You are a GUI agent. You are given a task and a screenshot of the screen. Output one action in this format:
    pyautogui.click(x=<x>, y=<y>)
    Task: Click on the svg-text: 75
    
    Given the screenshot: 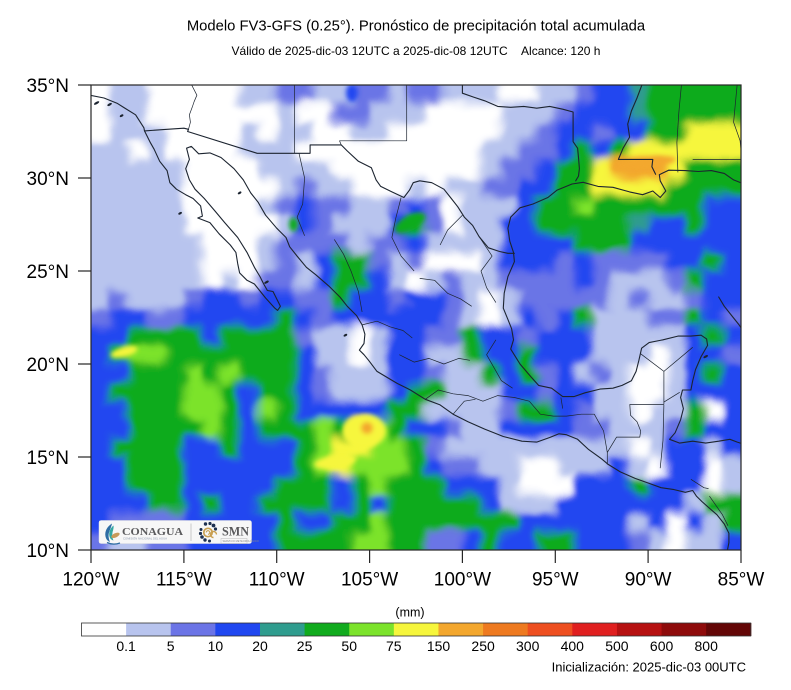 What is the action you would take?
    pyautogui.click(x=394, y=646)
    